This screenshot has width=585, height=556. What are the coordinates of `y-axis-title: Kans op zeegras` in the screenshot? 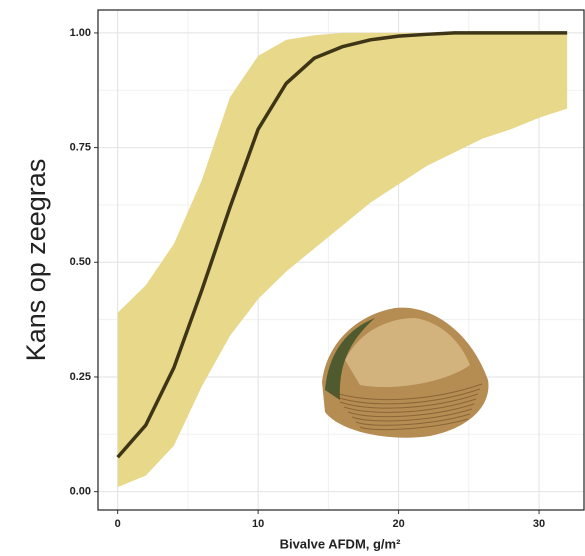 It's located at (36, 260).